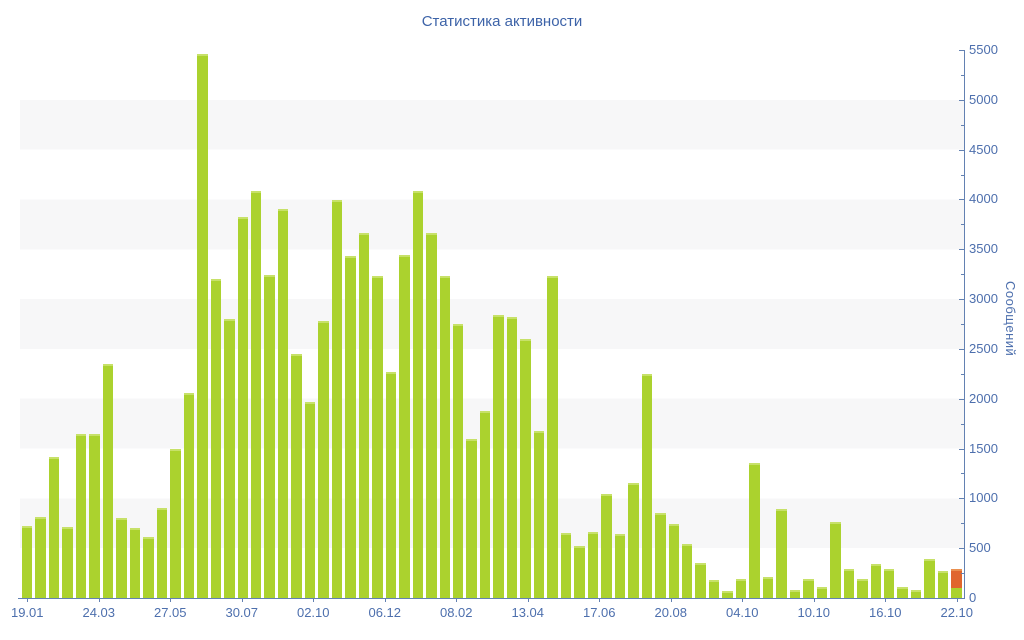  I want to click on bar-stacked-current-period, so click(956, 583).